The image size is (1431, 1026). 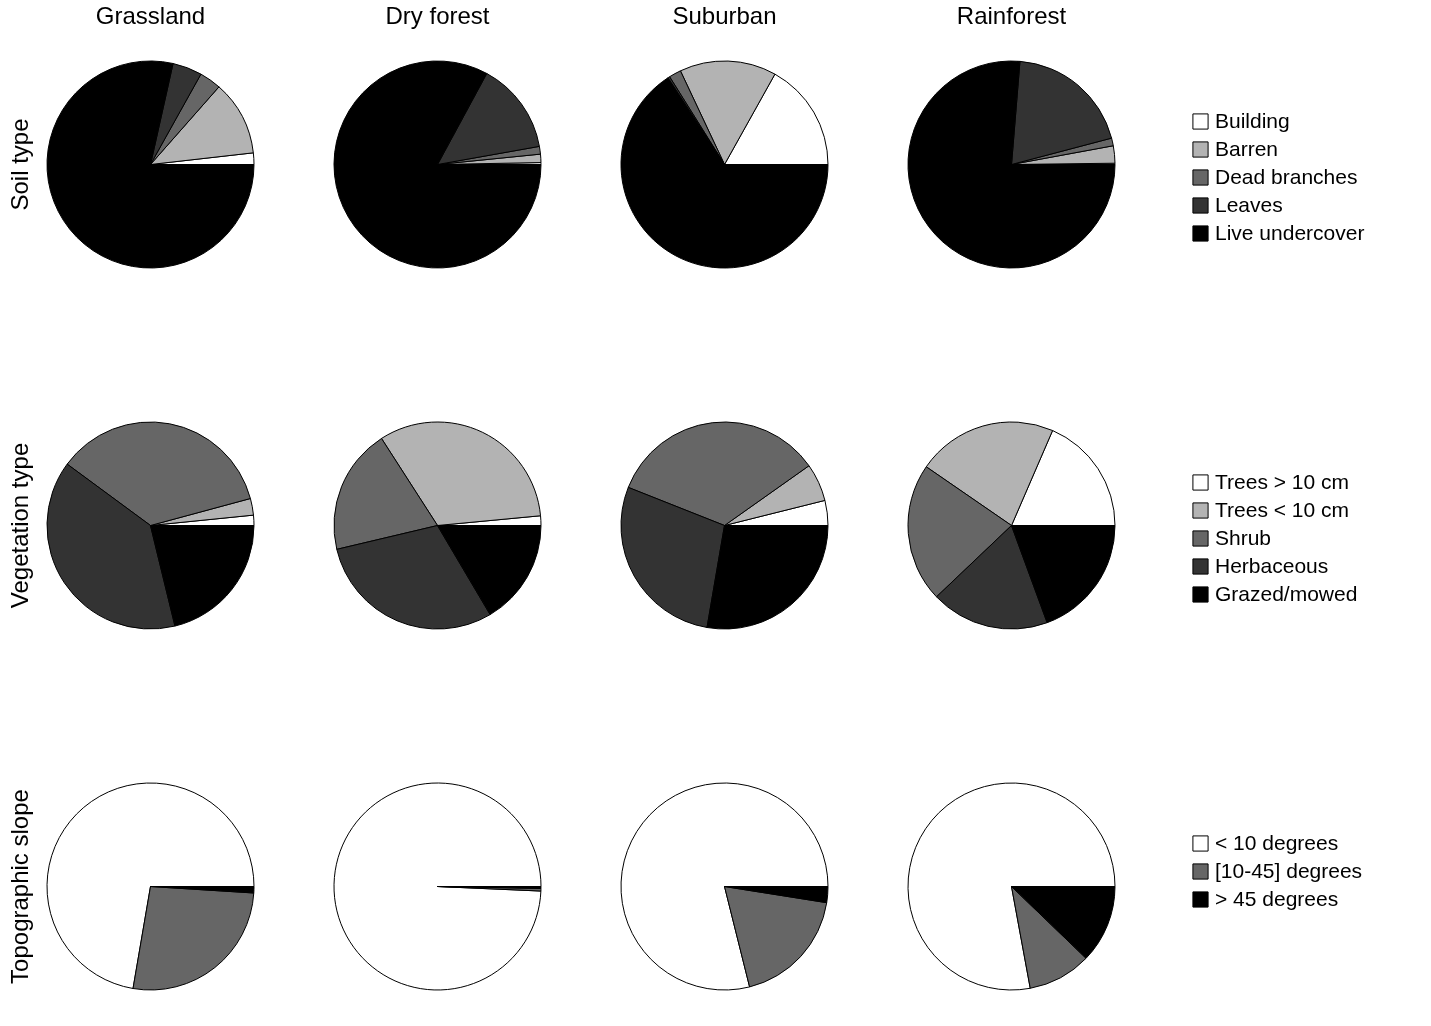 I want to click on chart-title: Suburban, so click(x=724, y=15).